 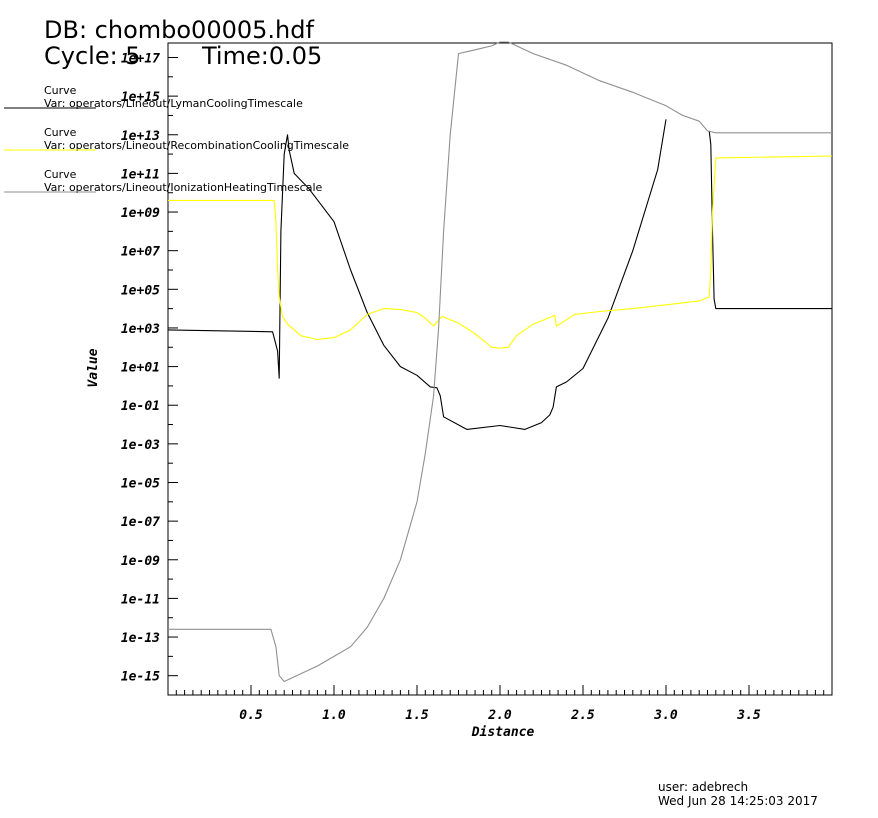 I want to click on y-tick-label: 1e+15, so click(x=140, y=97).